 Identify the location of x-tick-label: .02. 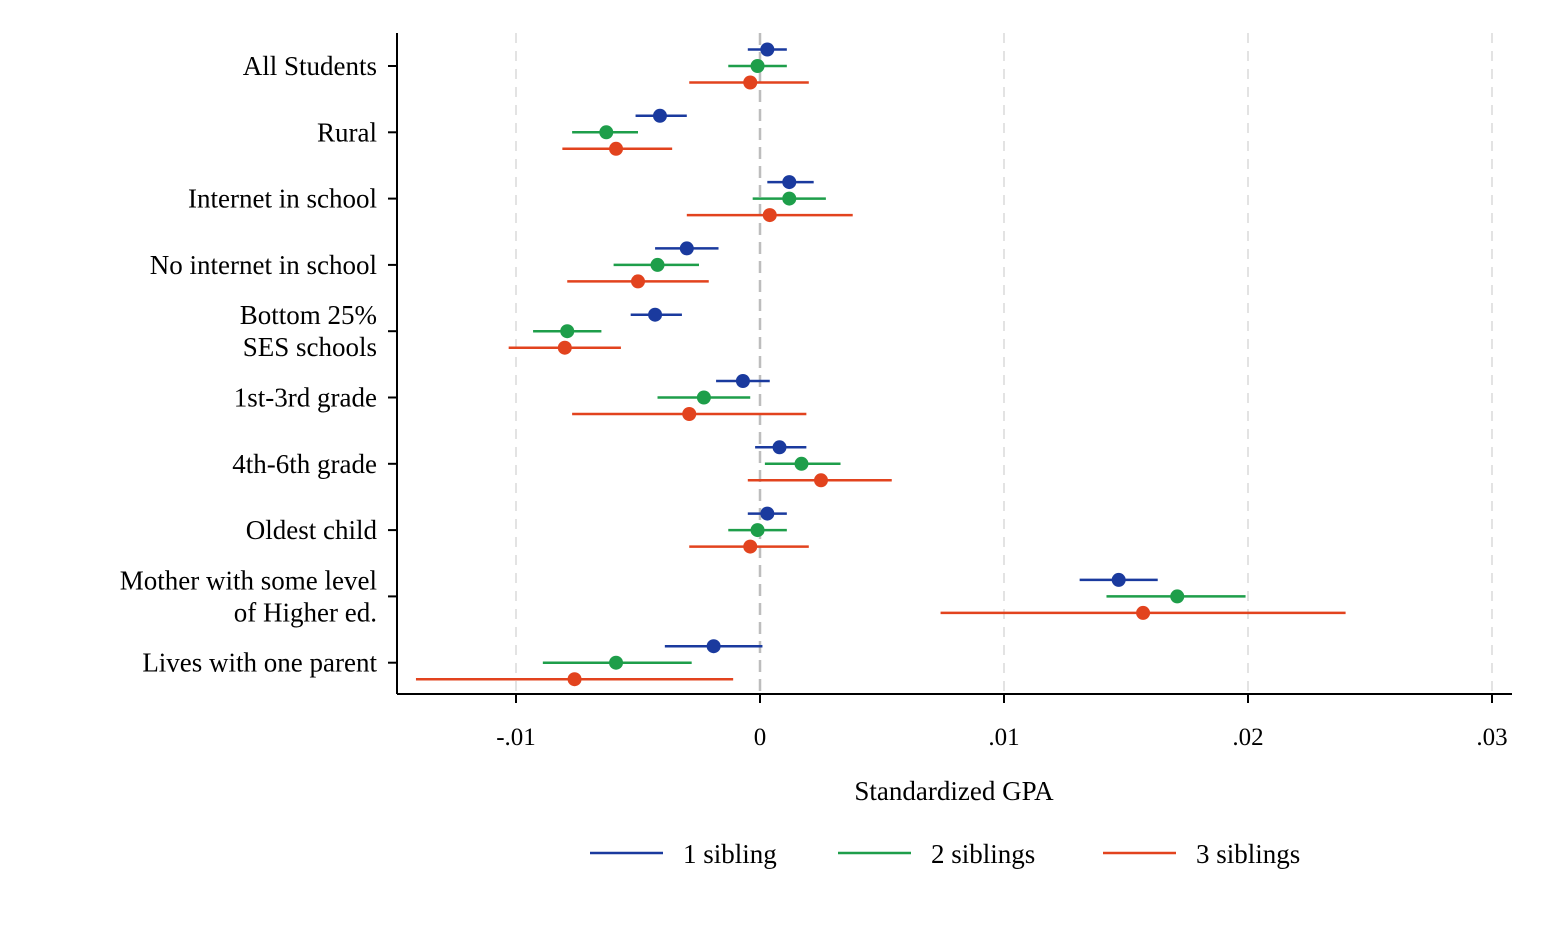
(1247, 737).